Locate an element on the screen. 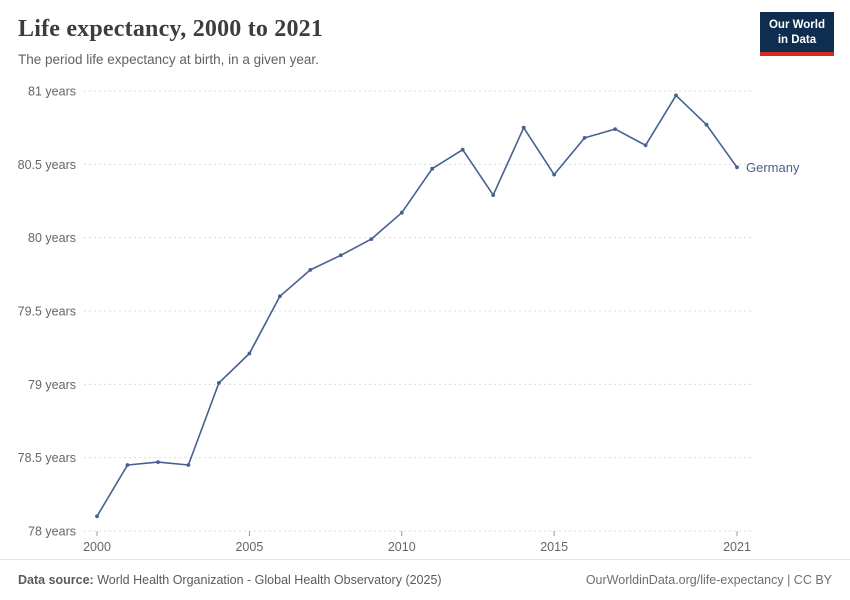 The width and height of the screenshot is (850, 600). y-axis-label: 81 years is located at coordinates (52, 92).